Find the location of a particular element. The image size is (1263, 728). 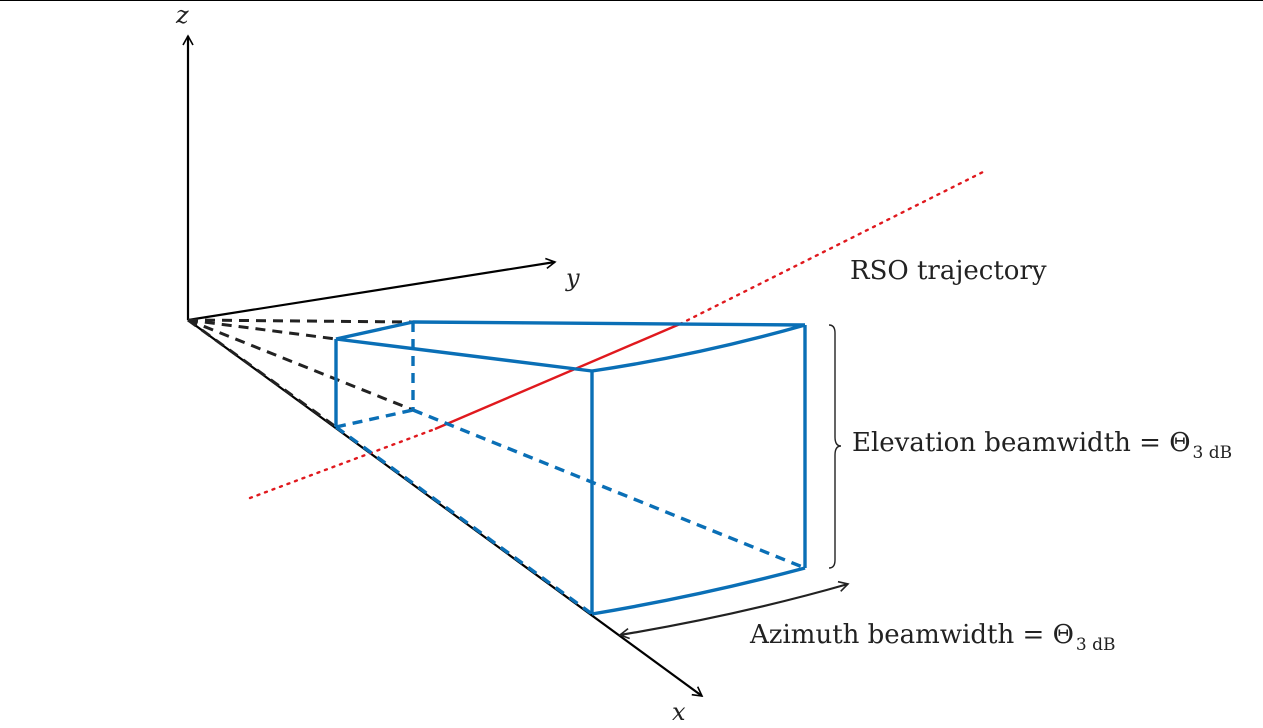

y-axis is located at coordinates (372, 289).